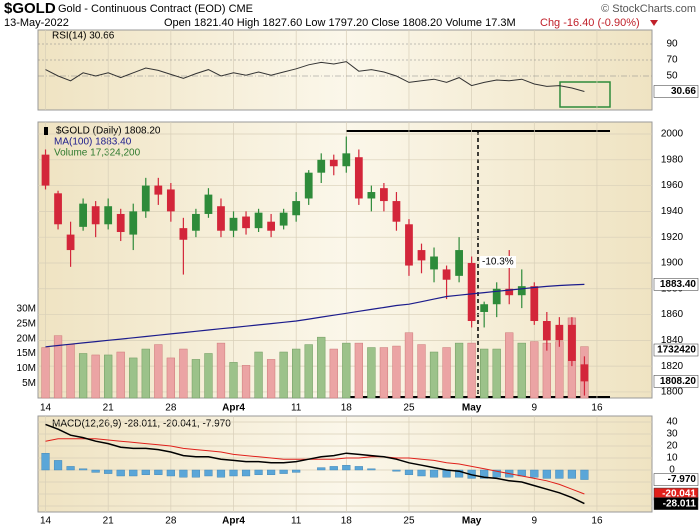 This screenshot has width=700, height=530. What do you see at coordinates (26, 368) in the screenshot?
I see `volume-tick-label: 10M` at bounding box center [26, 368].